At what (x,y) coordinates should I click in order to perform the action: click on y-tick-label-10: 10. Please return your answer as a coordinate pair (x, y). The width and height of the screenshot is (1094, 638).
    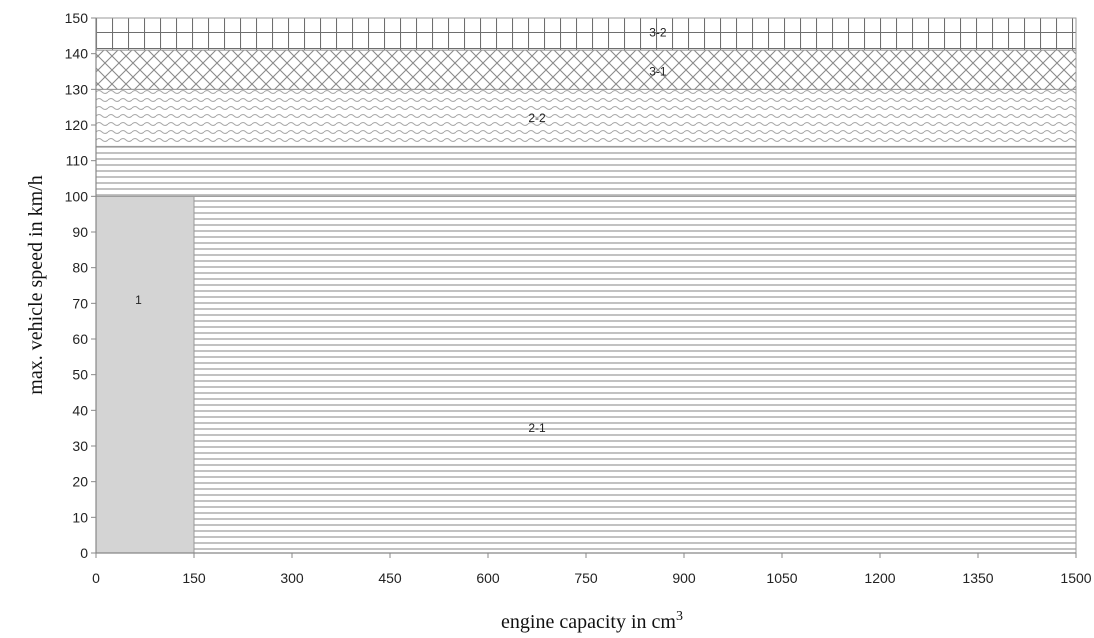
    Looking at the image, I should click on (80, 517).